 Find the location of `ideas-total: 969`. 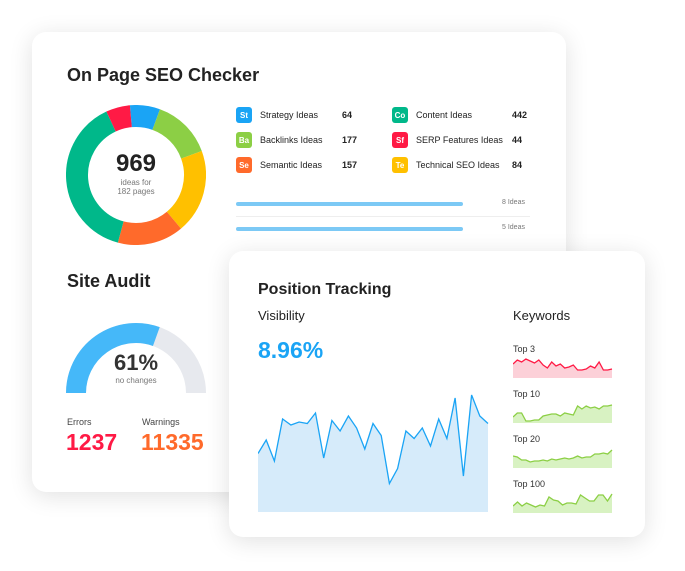

ideas-total: 969 is located at coordinates (136, 163).